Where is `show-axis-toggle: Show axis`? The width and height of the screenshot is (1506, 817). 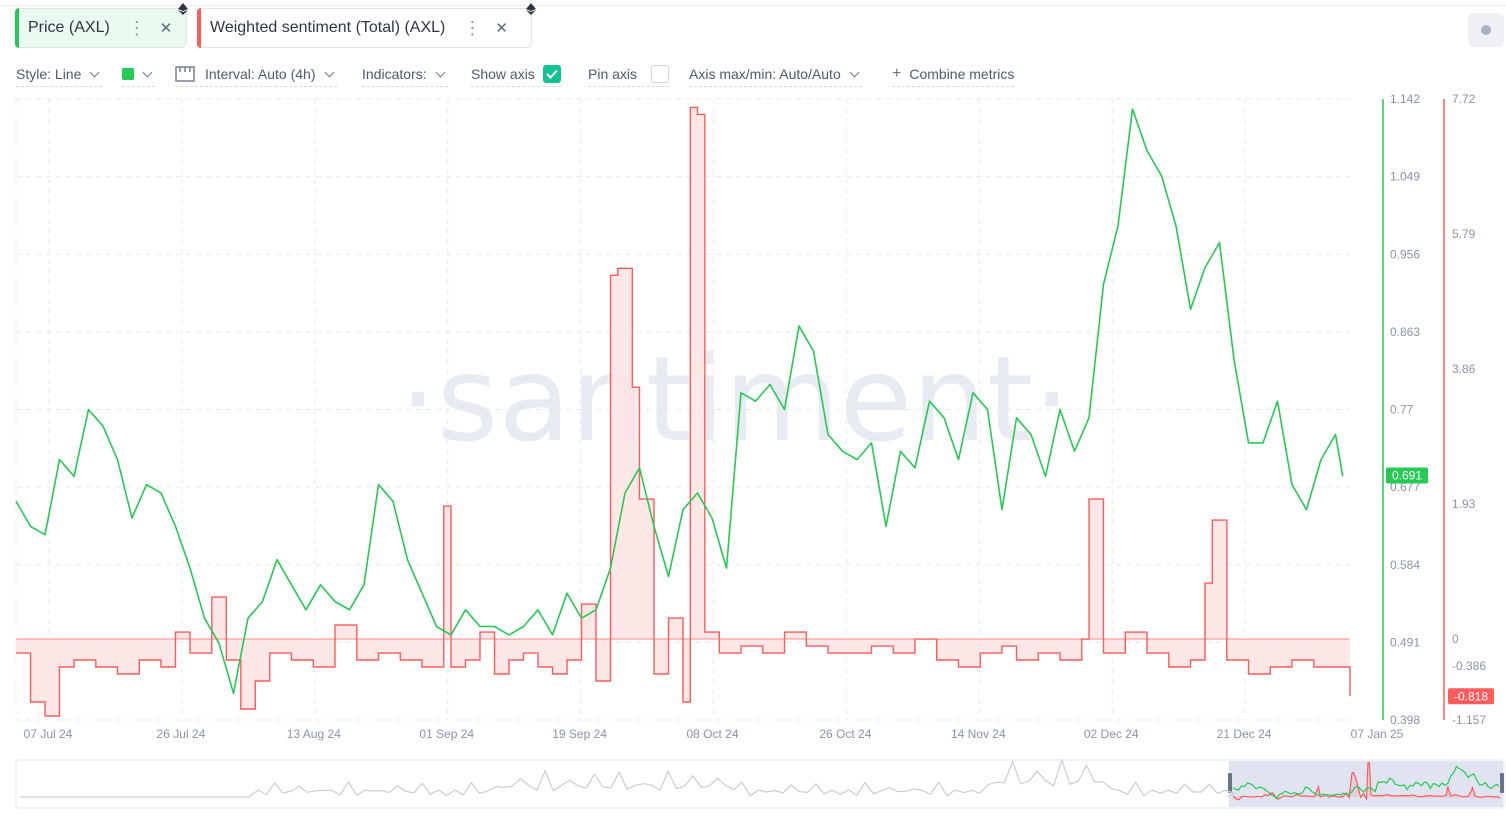
show-axis-toggle: Show axis is located at coordinates (516, 74).